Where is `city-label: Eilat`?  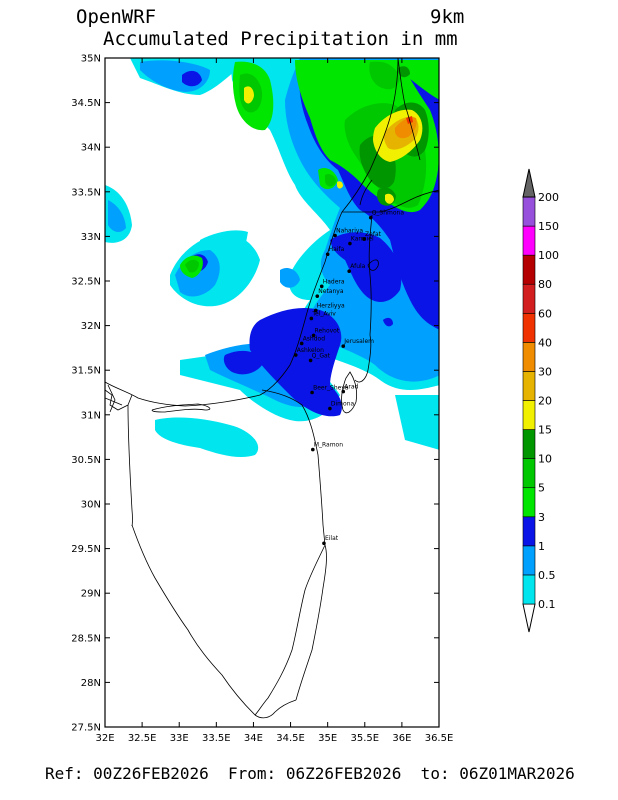
city-label: Eilat is located at coordinates (332, 538).